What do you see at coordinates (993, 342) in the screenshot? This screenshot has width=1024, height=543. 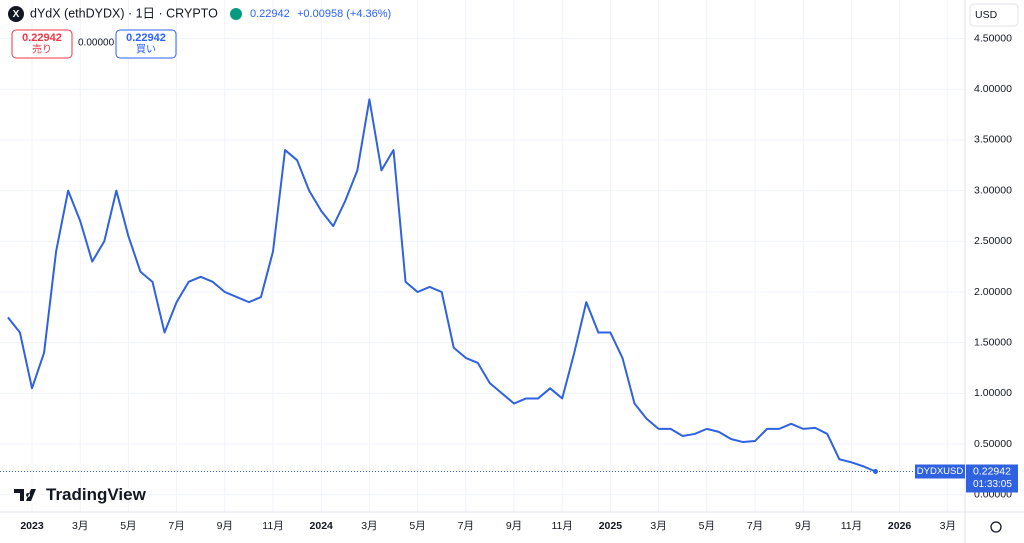 I see `y-tick-label: 1.50000` at bounding box center [993, 342].